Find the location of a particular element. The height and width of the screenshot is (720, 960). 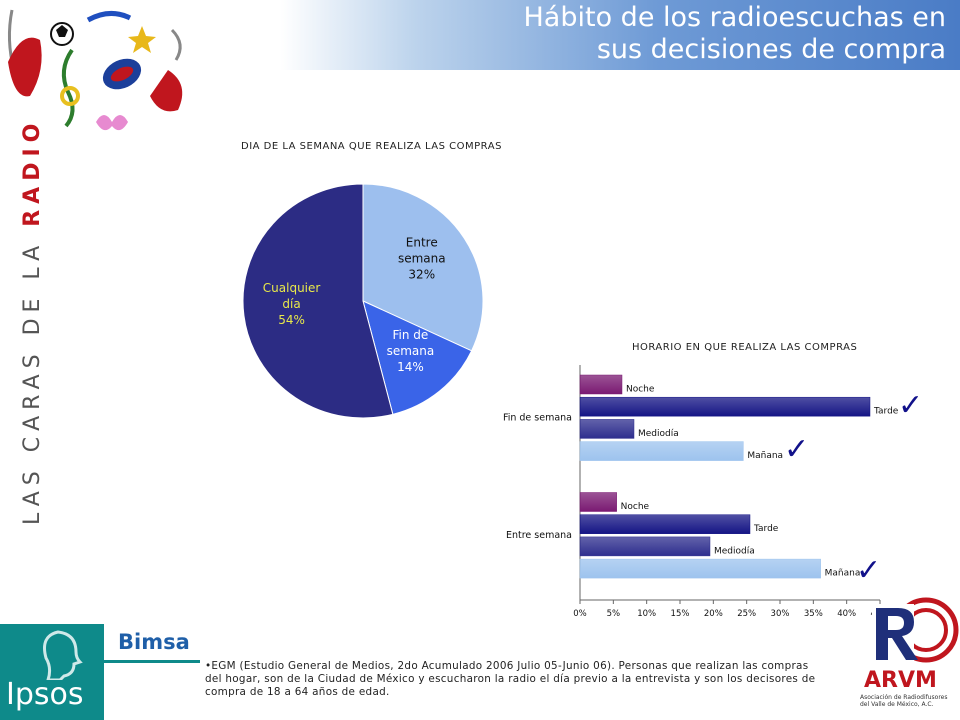

title-line-1: Hábito de los radioescuchas en is located at coordinates (735, 17).